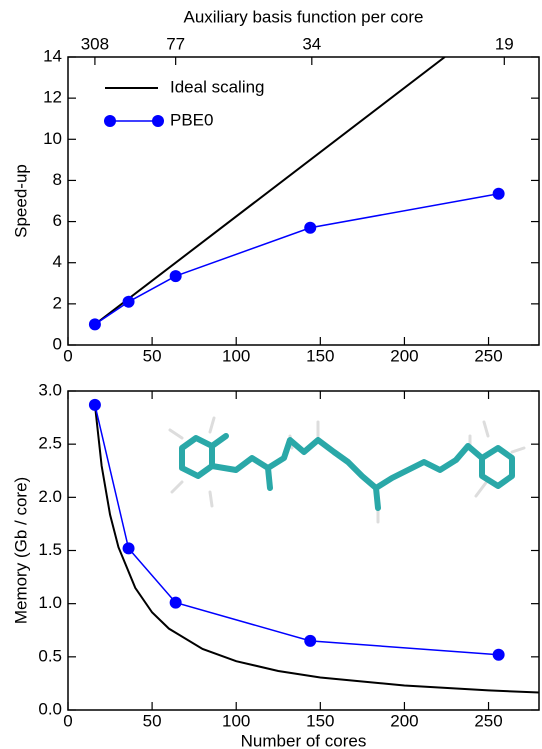  What do you see at coordinates (304, 740) in the screenshot?
I see `x-axis-label: Number of cores` at bounding box center [304, 740].